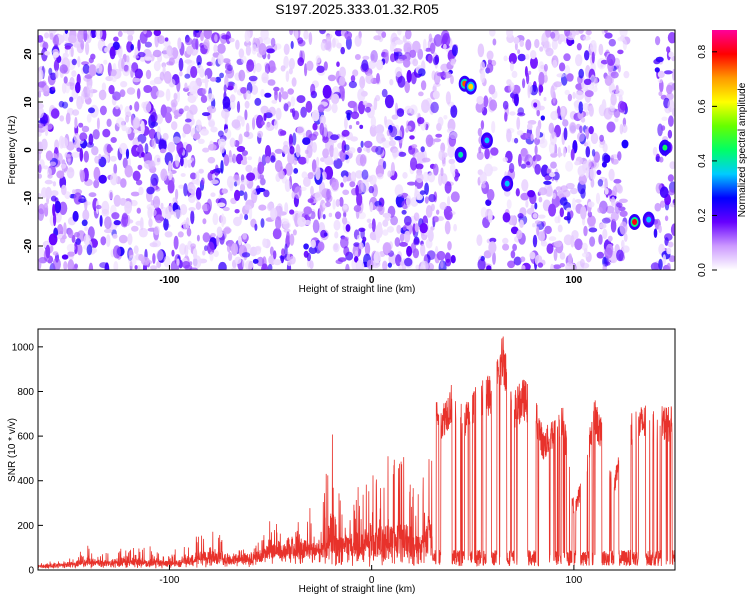 The image size is (750, 600). Describe the element at coordinates (31, 571) in the screenshot. I see `snr-y-tick-label: 0` at that location.